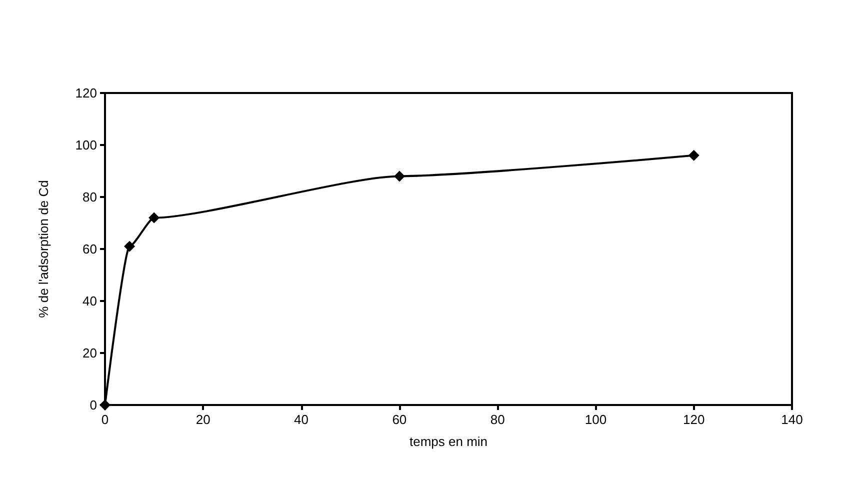 Image resolution: width=861 pixels, height=479 pixels. Describe the element at coordinates (89, 249) in the screenshot. I see `y-tick-label: 60` at that location.